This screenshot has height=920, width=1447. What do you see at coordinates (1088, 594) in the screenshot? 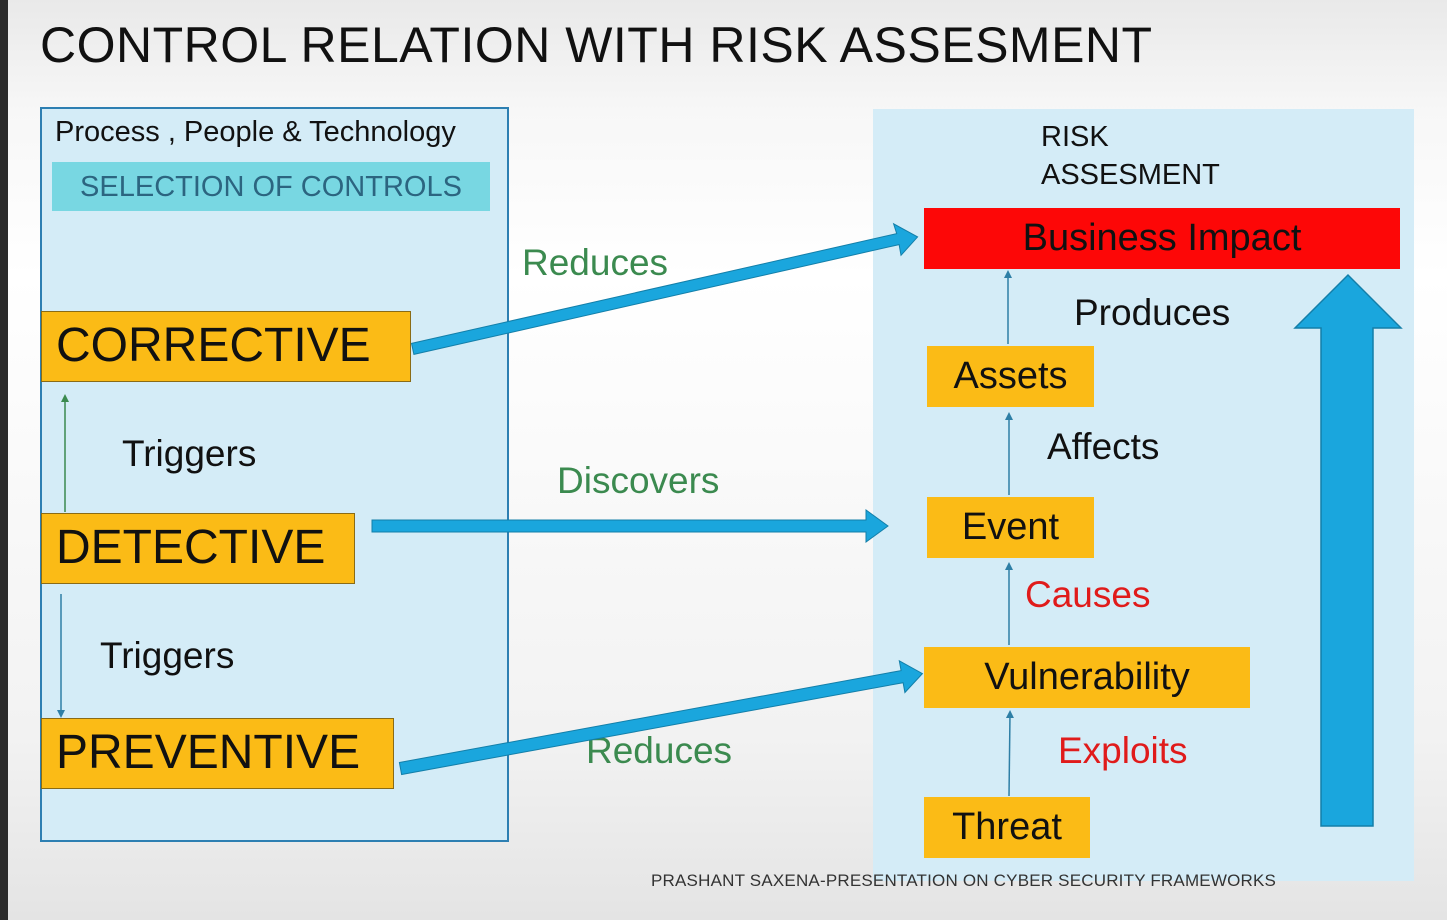
I see `causes-label: Causes` at bounding box center [1088, 594].